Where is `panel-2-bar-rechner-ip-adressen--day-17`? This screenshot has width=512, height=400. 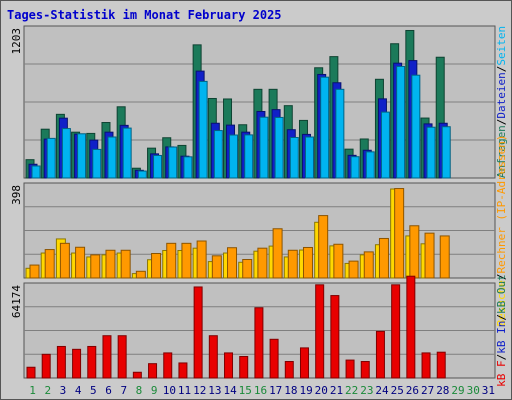 panel-2-bar-rechner-ip-adressen--day-17 is located at coordinates (277, 253).